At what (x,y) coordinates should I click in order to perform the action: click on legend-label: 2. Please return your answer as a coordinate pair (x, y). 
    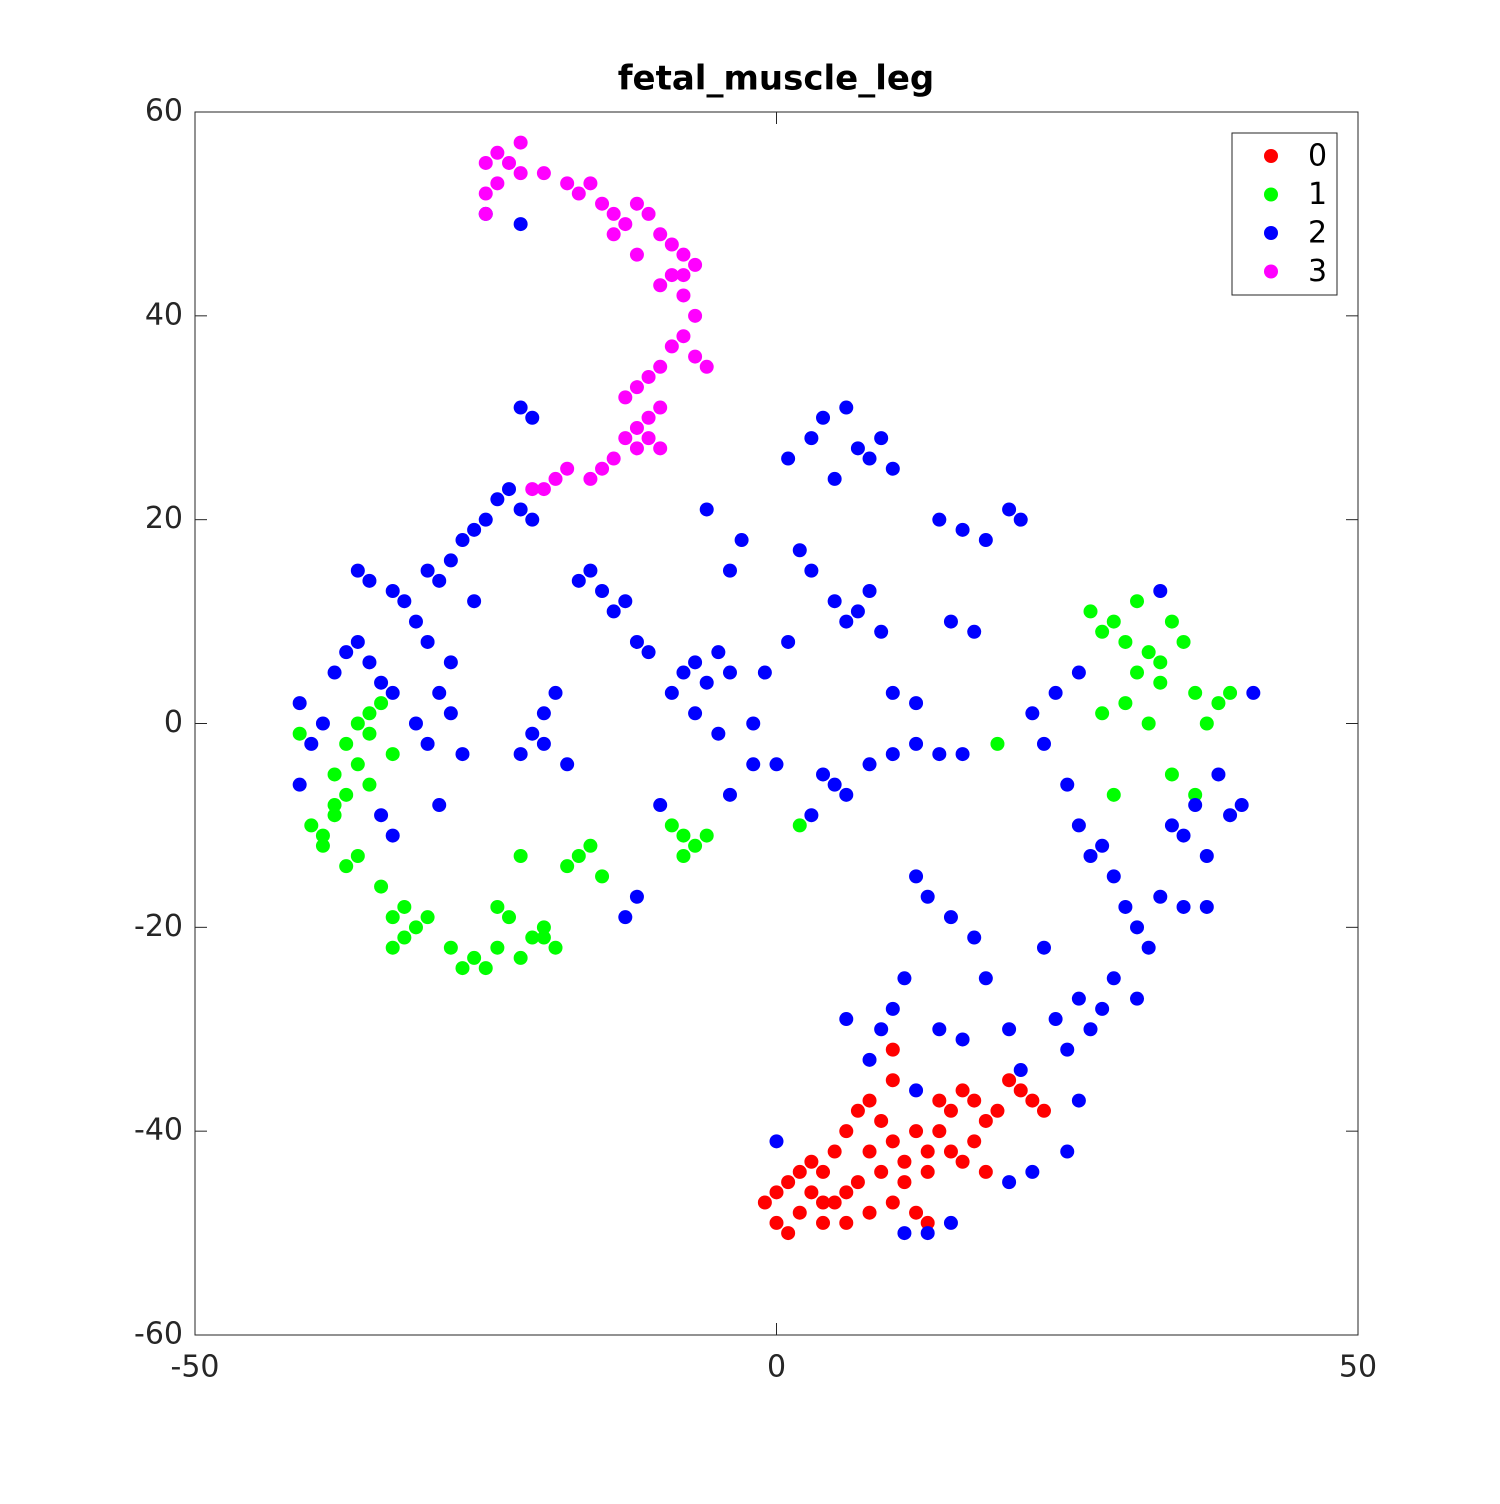
    Looking at the image, I should click on (1317, 233).